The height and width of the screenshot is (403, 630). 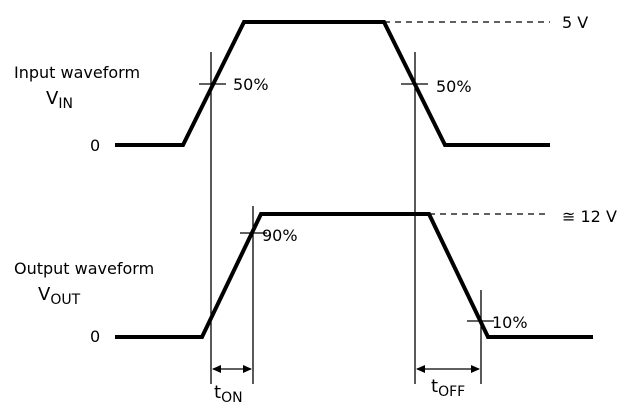 What do you see at coordinates (228, 392) in the screenshot?
I see `t-on-label: tON` at bounding box center [228, 392].